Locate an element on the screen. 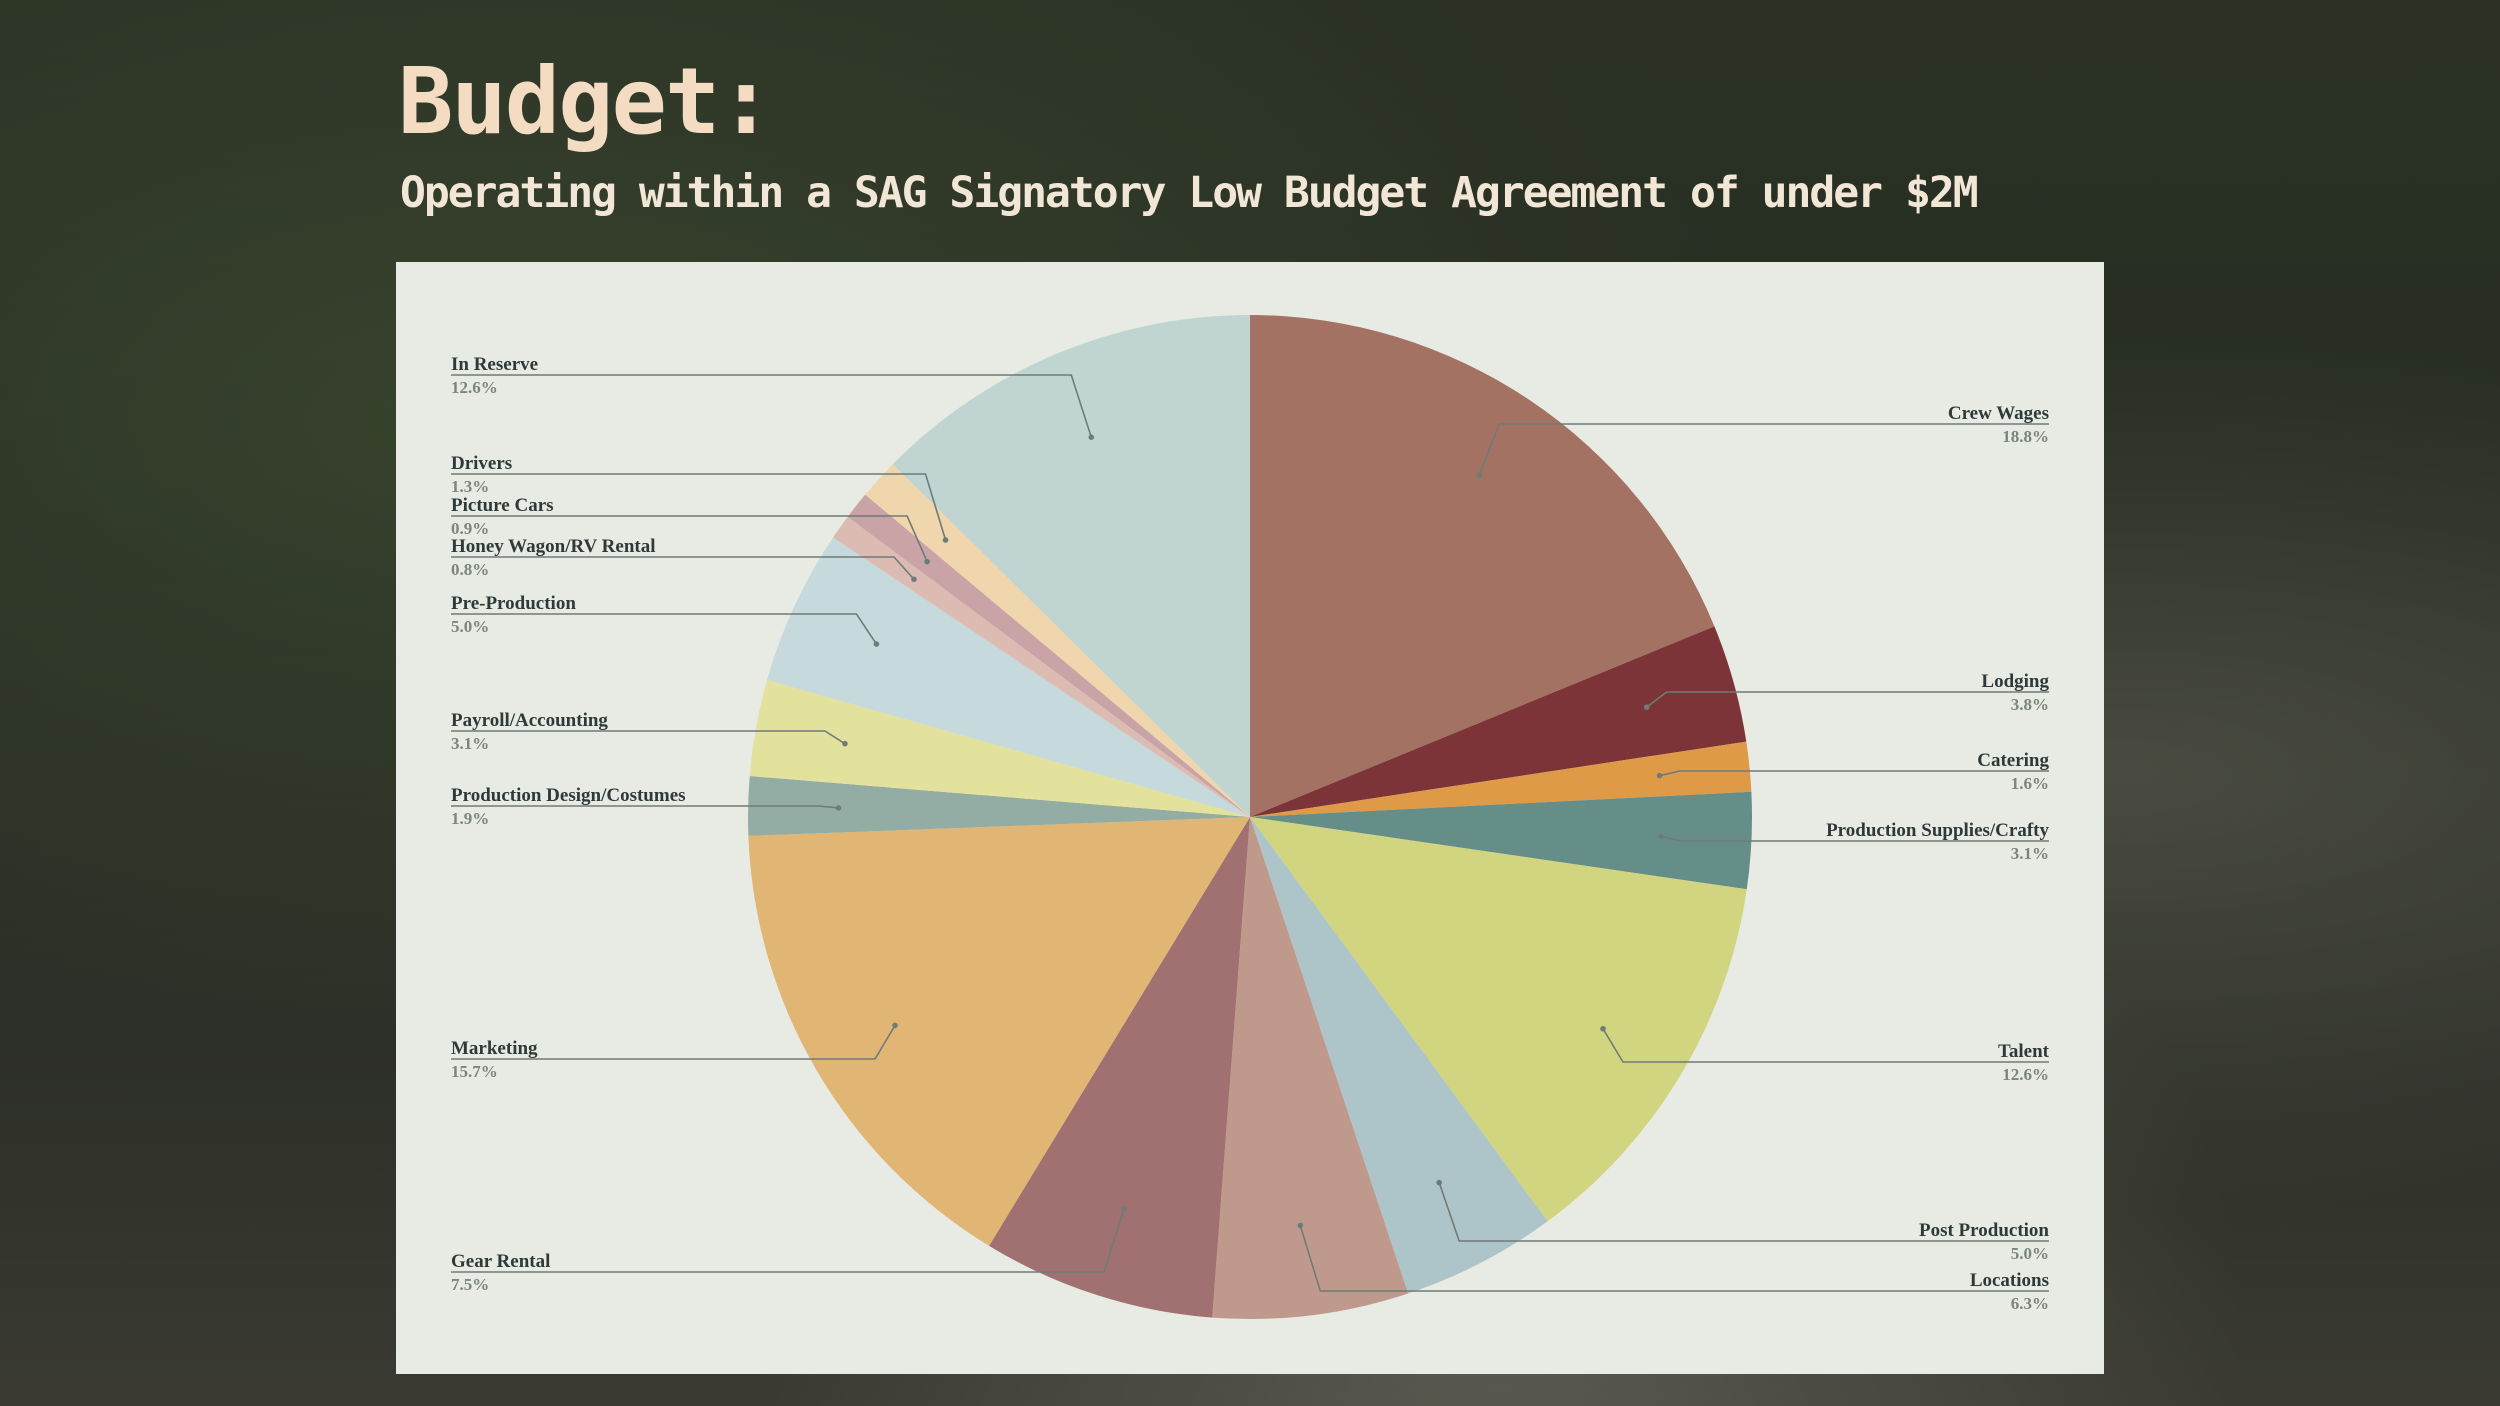 The height and width of the screenshot is (1406, 2500). pie-slice-pre-production is located at coordinates (1008, 677).